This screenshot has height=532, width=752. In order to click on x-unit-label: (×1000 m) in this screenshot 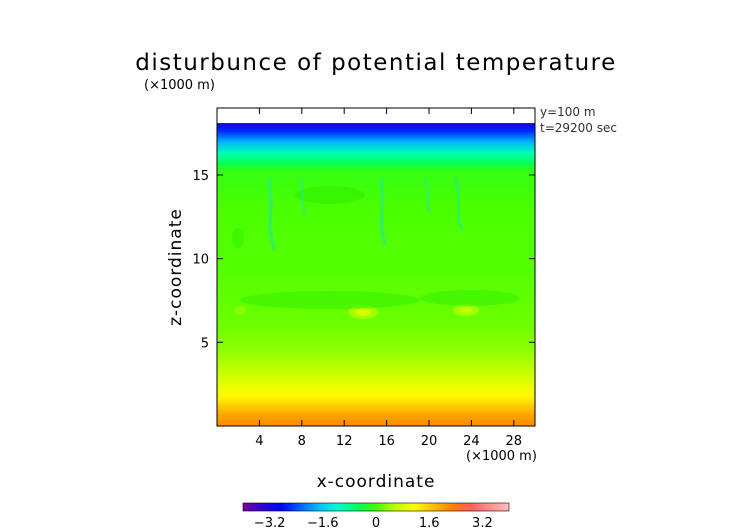, I will do `click(501, 456)`.